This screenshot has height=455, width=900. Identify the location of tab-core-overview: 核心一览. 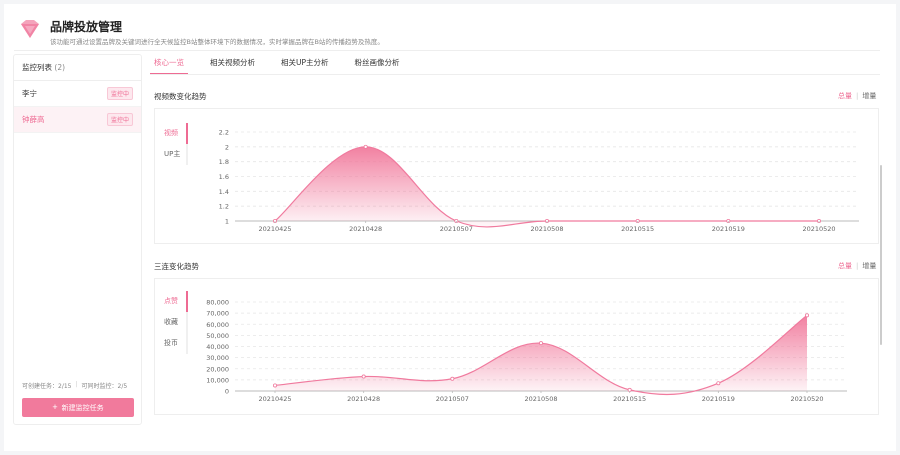
(169, 65).